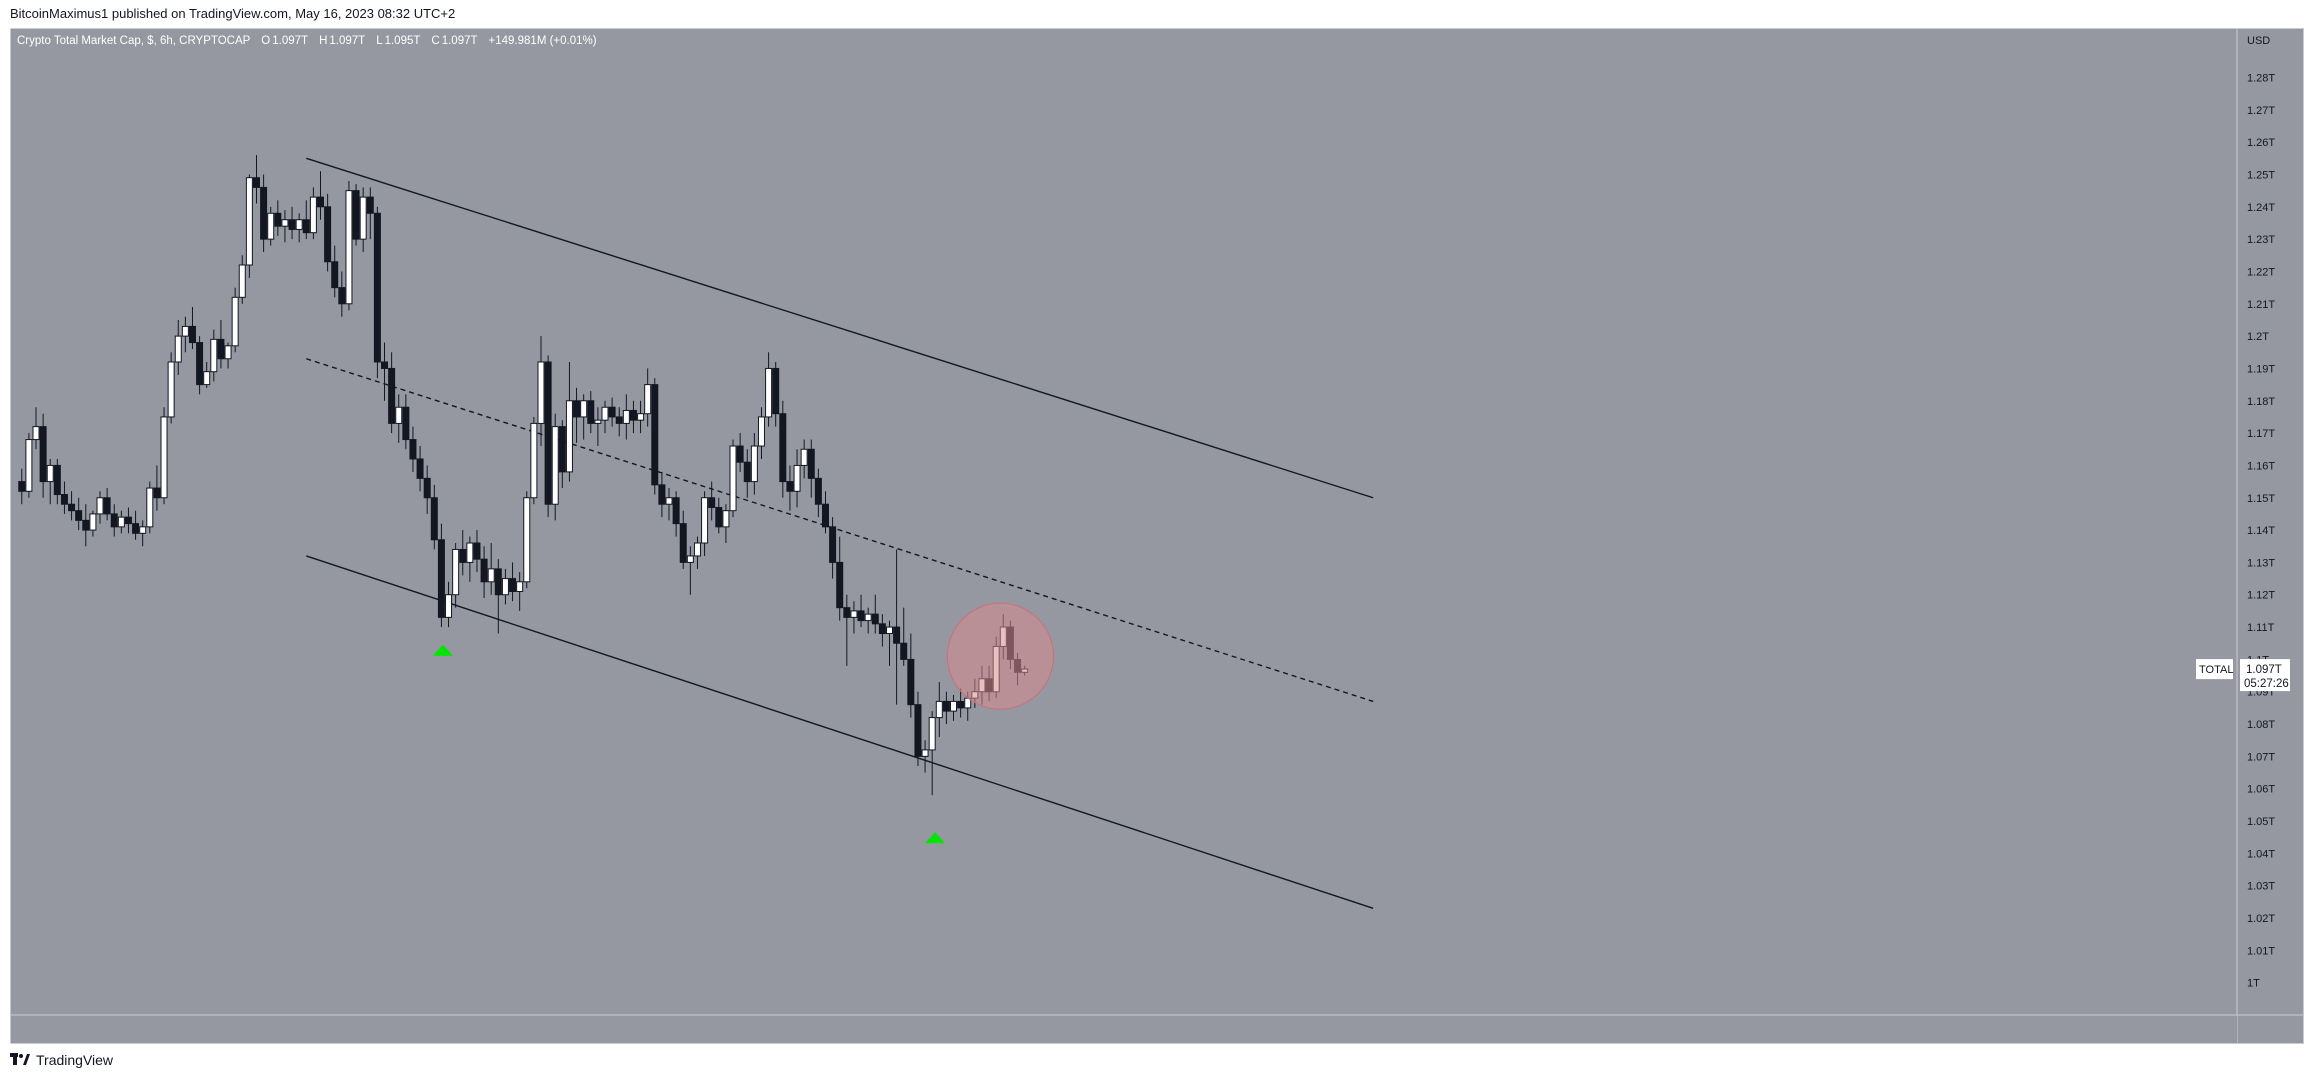 Image resolution: width=2314 pixels, height=1079 pixels. I want to click on price-tick-label: 1.13T, so click(2261, 563).